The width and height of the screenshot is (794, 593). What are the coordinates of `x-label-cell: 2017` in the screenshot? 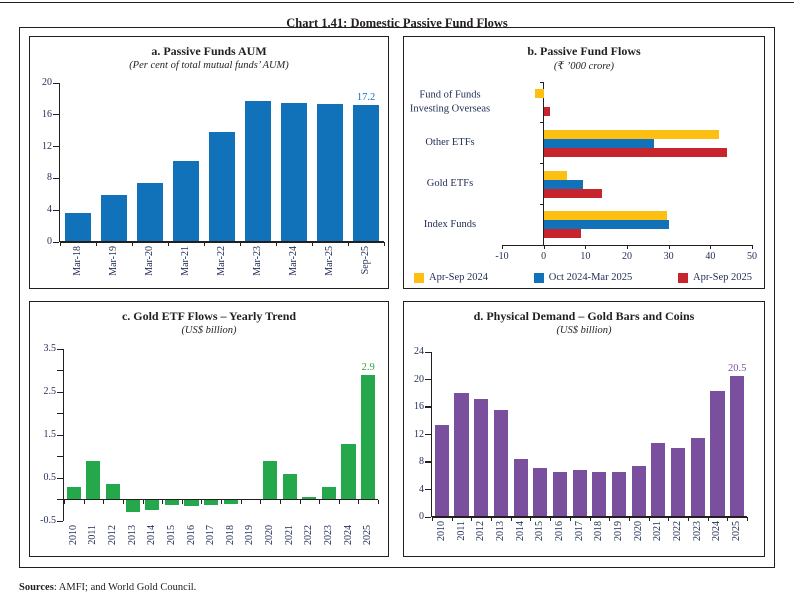 It's located at (580, 531).